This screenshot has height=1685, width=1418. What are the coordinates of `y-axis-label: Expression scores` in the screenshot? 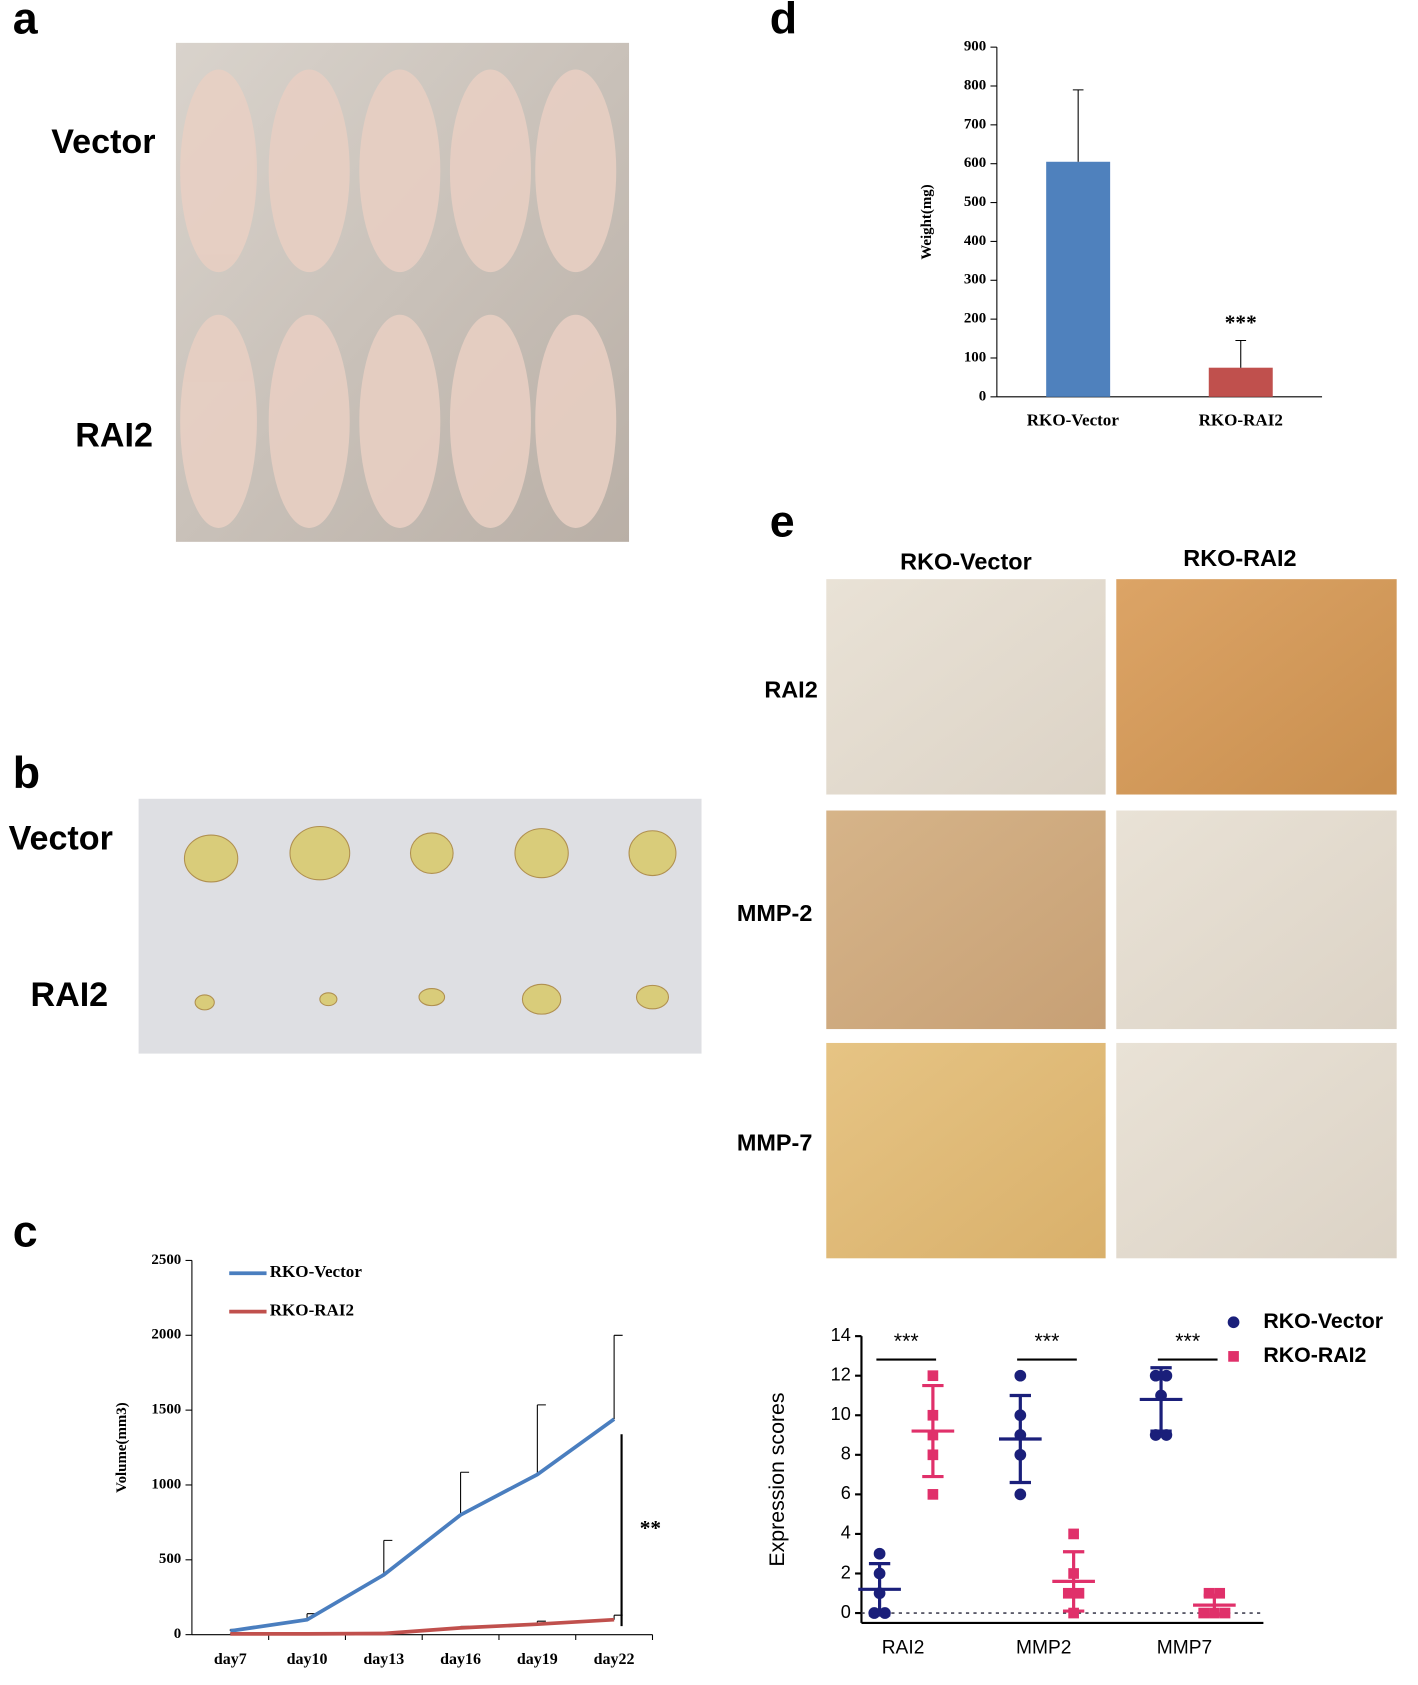 It's located at (777, 1479).